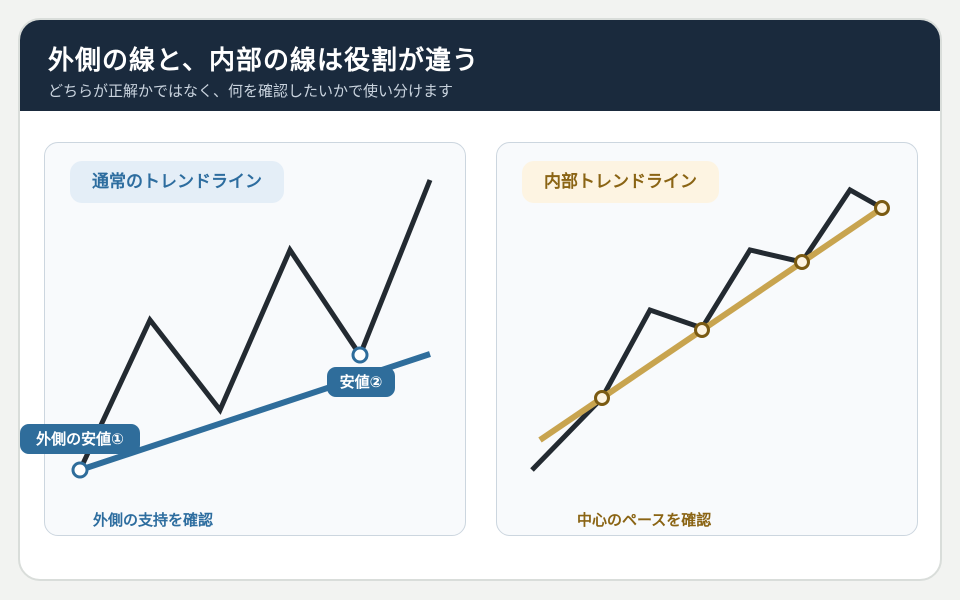  Describe the element at coordinates (711, 324) in the screenshot. I see `internal-center-trendline` at that location.